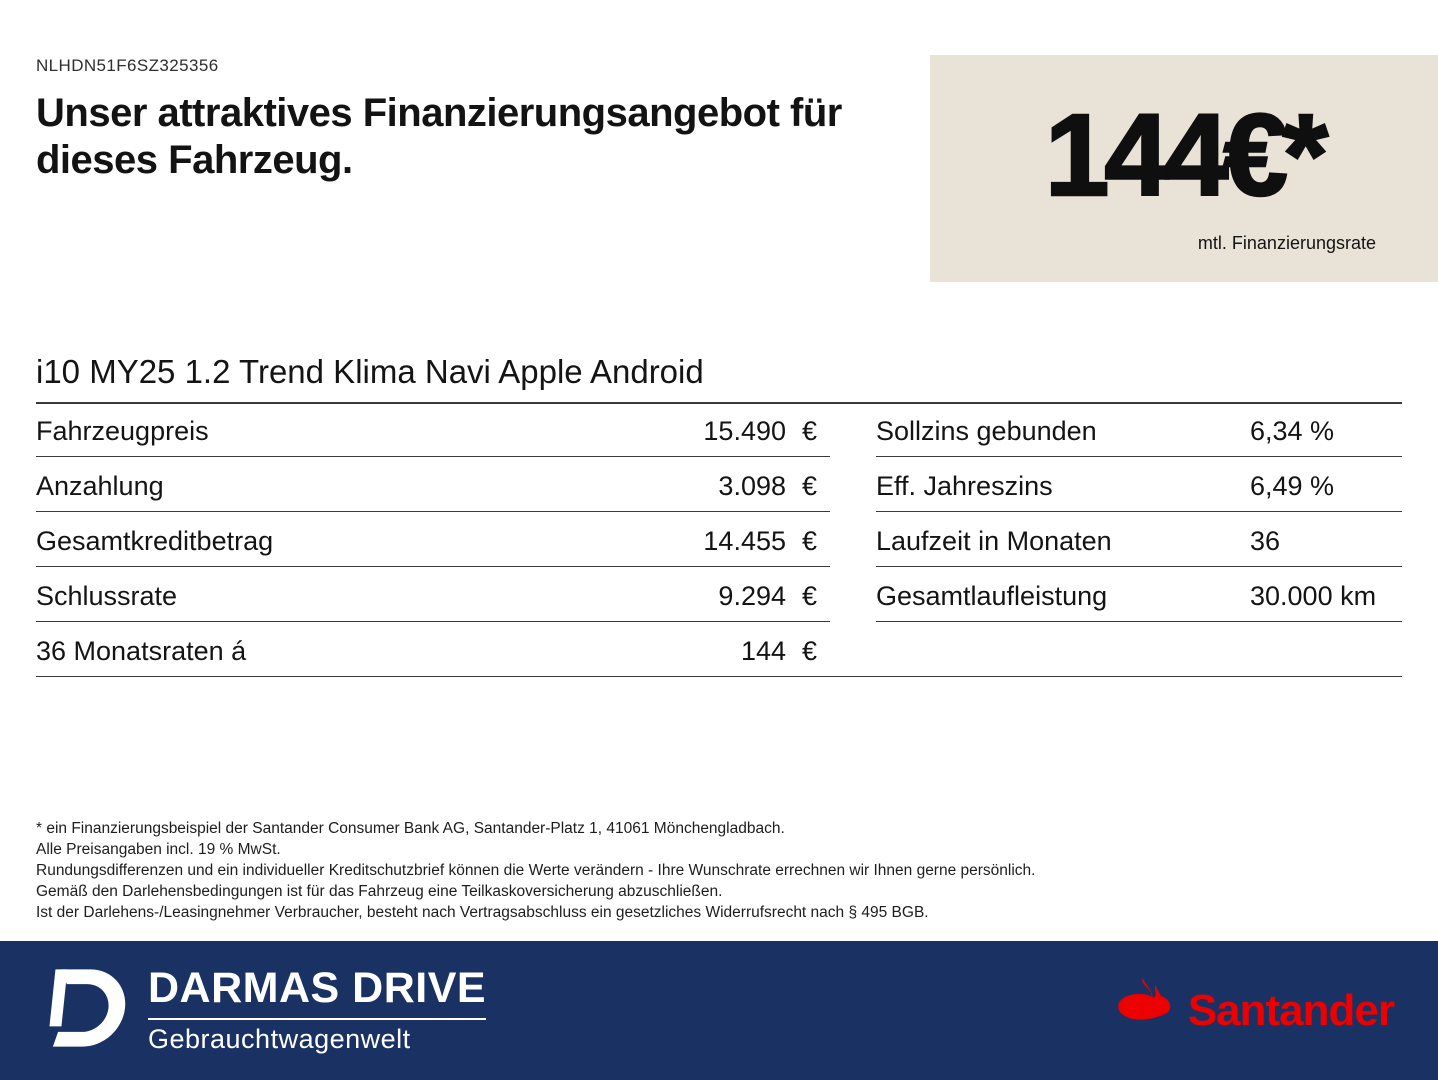 Image resolution: width=1438 pixels, height=1080 pixels. Describe the element at coordinates (155, 541) in the screenshot. I see `finance-label: Gesamtkreditbetrag` at that location.